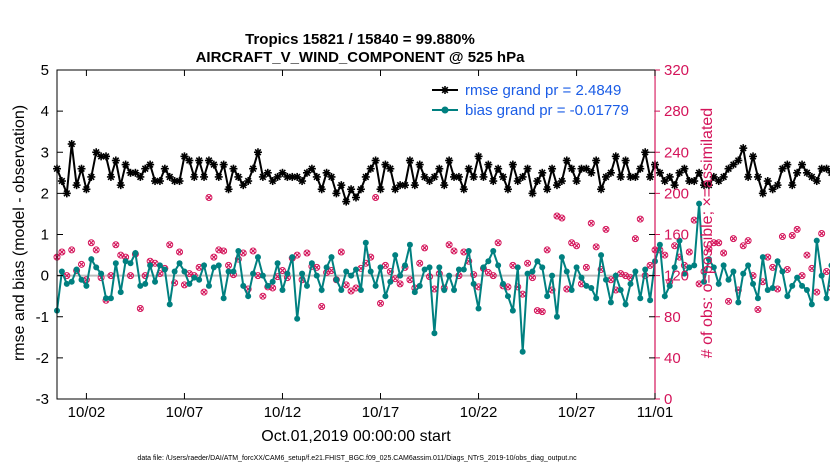  What do you see at coordinates (676, 193) in the screenshot?
I see `y-tick-label-right: 200` at bounding box center [676, 193].